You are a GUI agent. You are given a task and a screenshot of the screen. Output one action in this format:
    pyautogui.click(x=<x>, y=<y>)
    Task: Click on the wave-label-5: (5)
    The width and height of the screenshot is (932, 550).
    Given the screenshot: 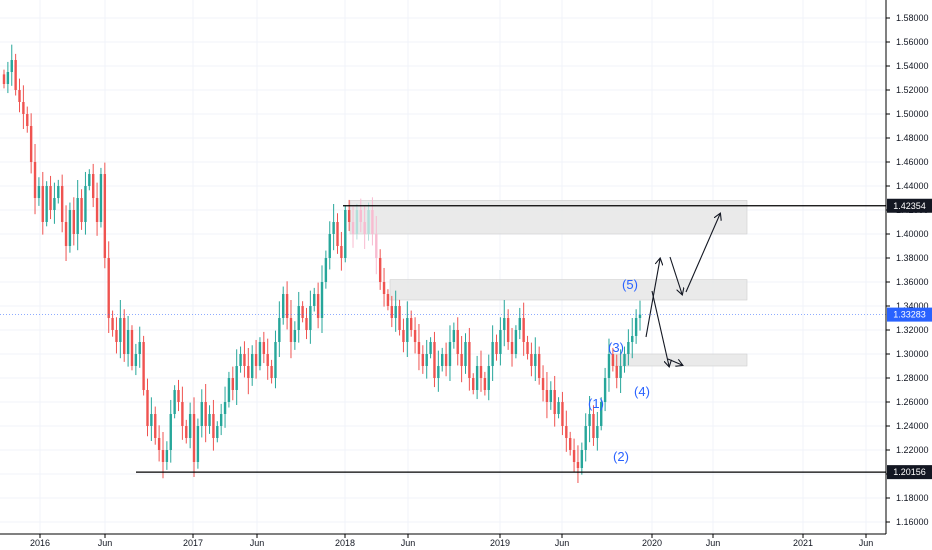 What is the action you would take?
    pyautogui.click(x=630, y=284)
    